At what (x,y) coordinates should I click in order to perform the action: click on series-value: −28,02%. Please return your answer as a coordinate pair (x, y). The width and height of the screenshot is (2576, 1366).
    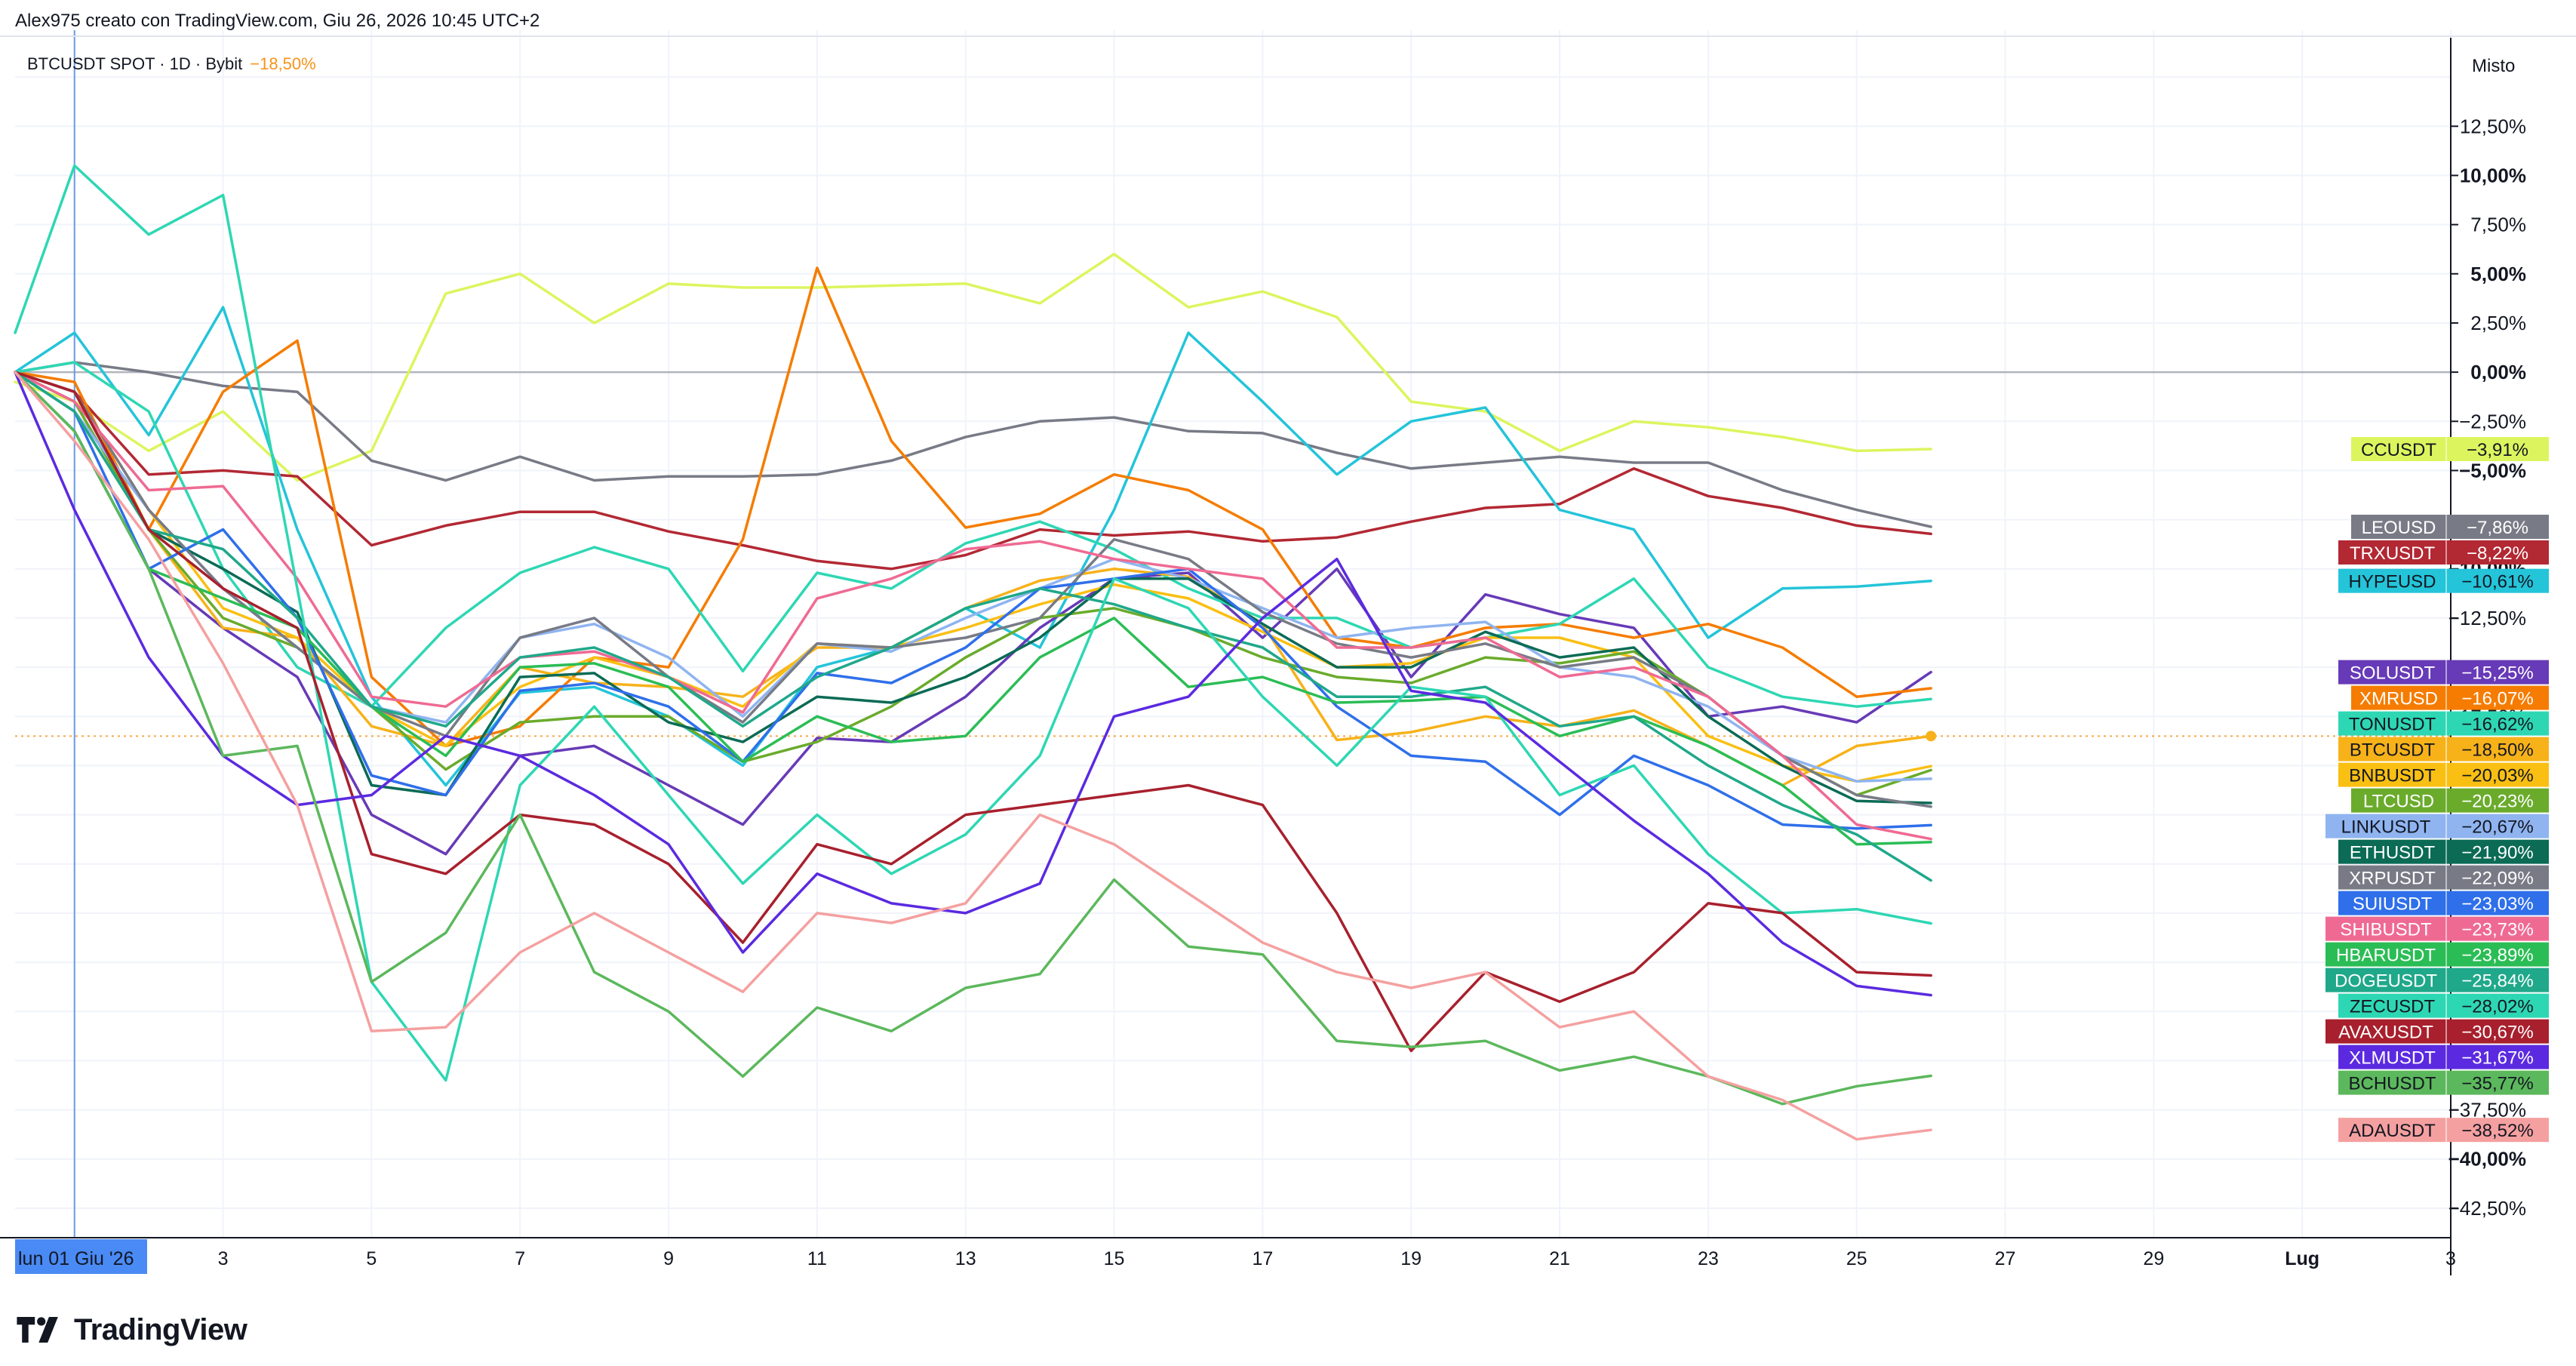
    Looking at the image, I should click on (2497, 1007).